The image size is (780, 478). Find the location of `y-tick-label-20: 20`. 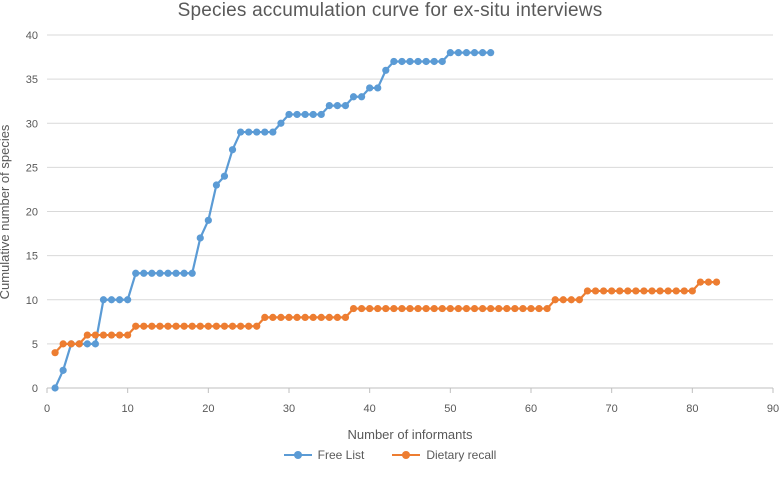

y-tick-label-20: 20 is located at coordinates (32, 213).